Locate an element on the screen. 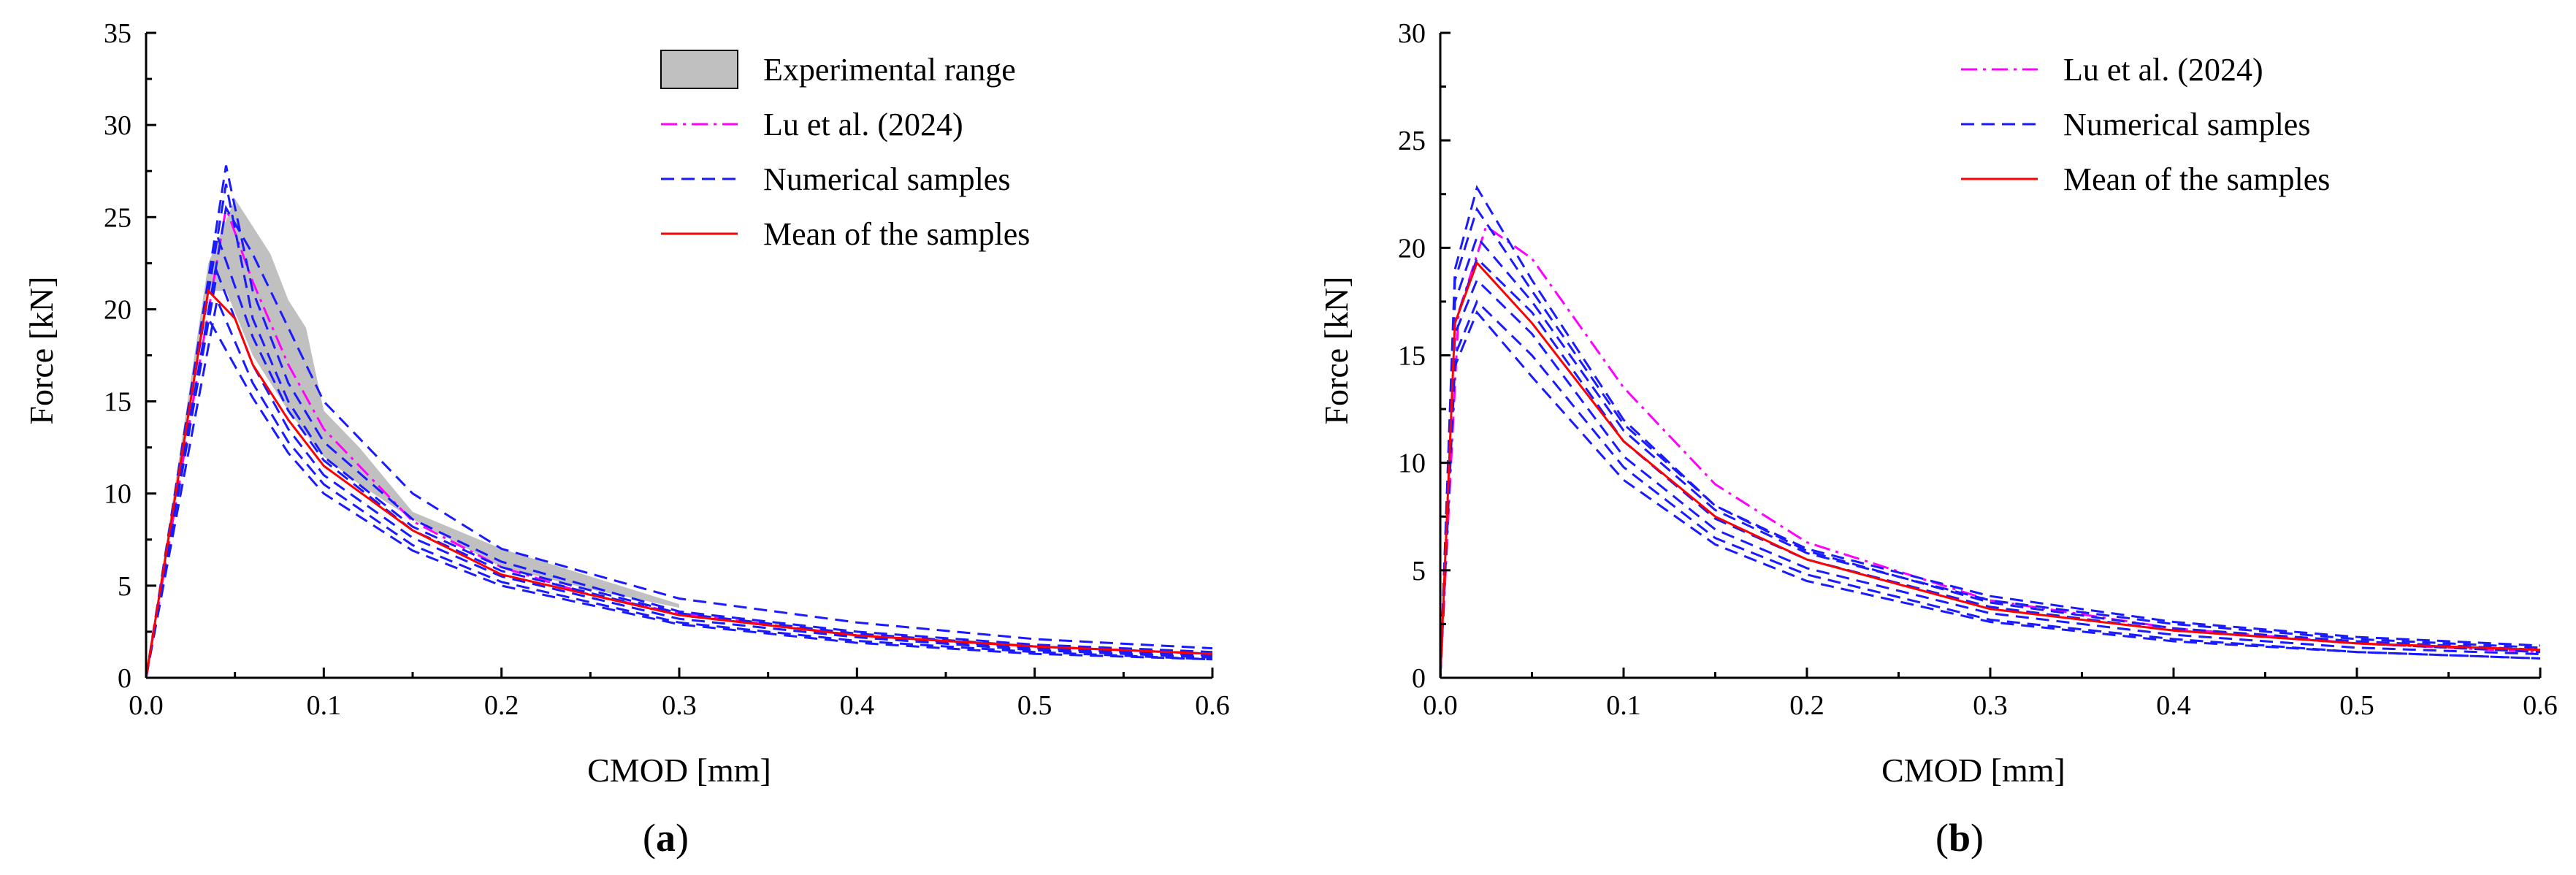 This screenshot has width=2576, height=875. y-axis-title-b: Force [kN] is located at coordinates (1336, 350).